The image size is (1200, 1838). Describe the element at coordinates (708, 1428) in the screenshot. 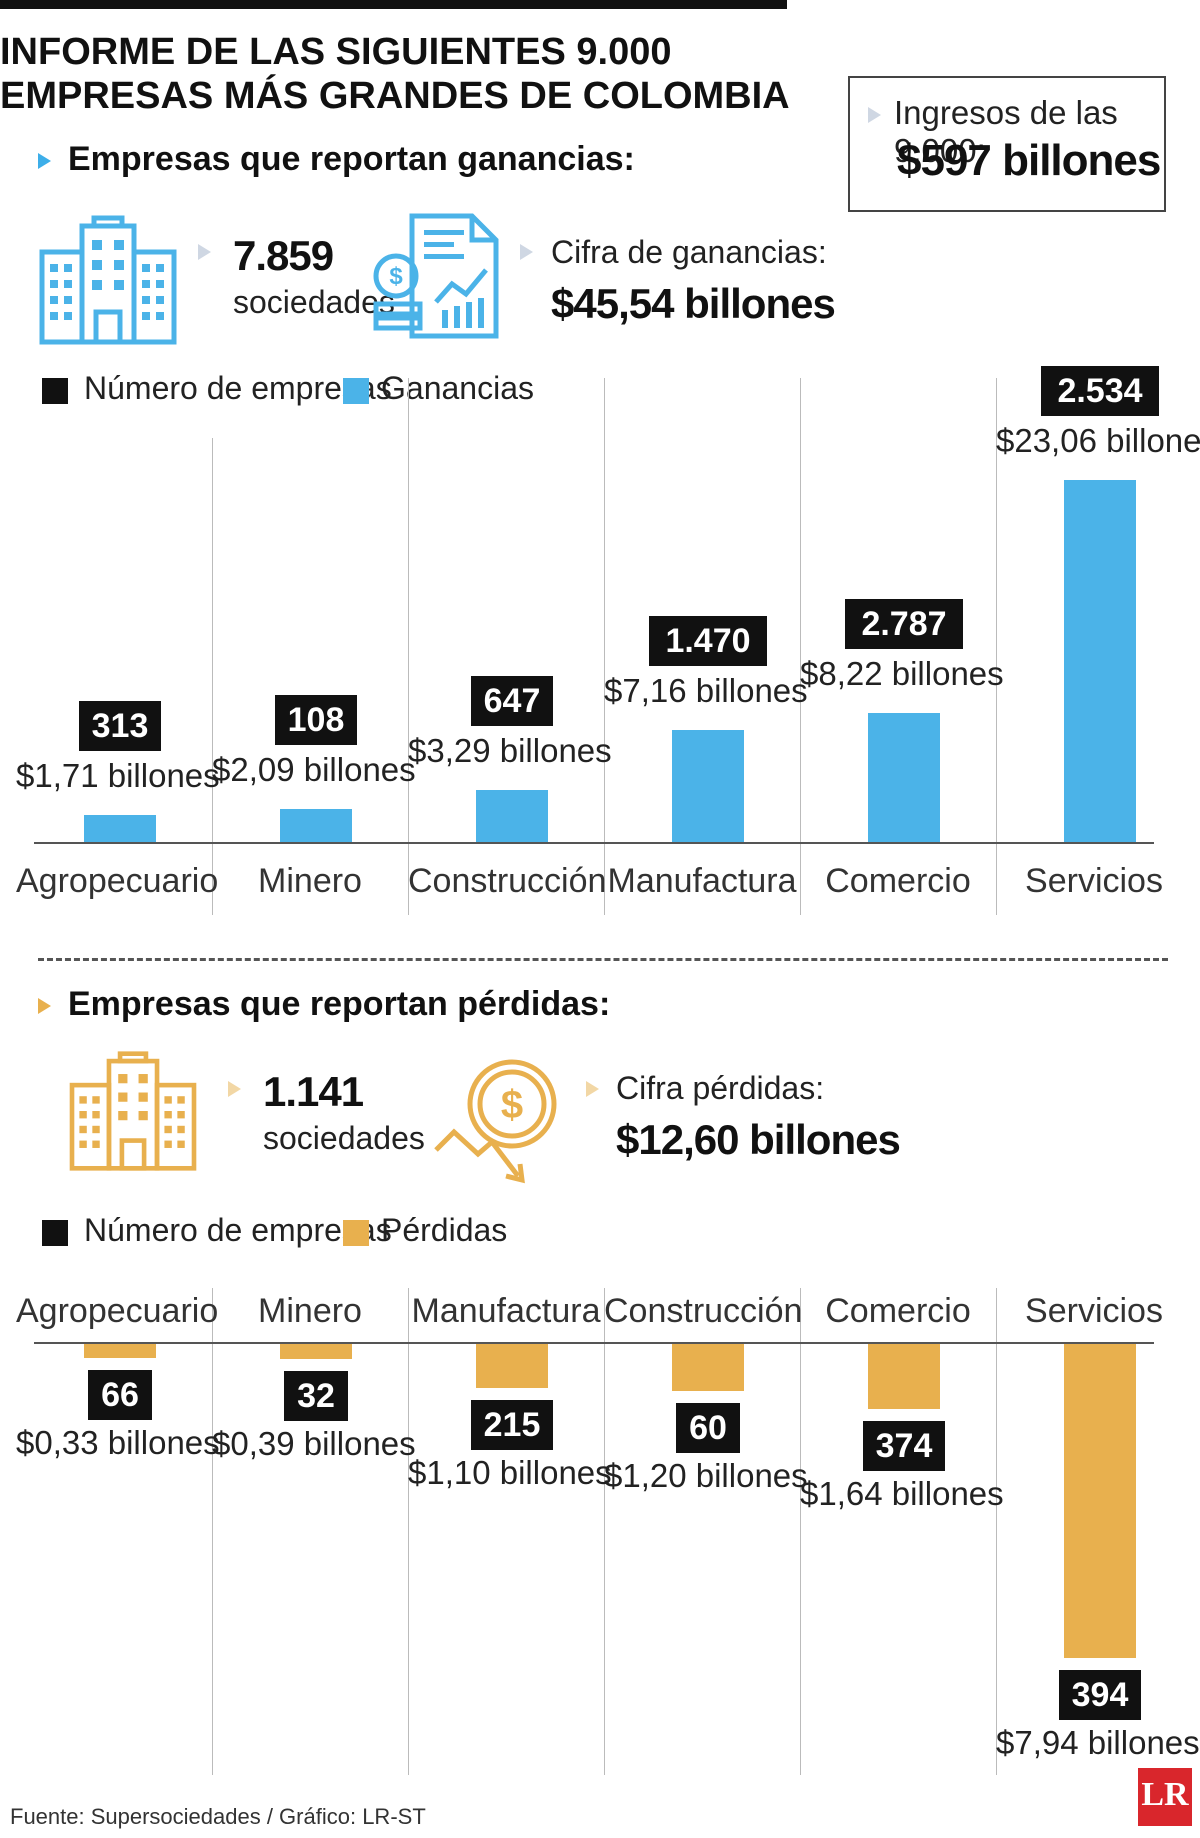

I see `count-badge: 60` at that location.